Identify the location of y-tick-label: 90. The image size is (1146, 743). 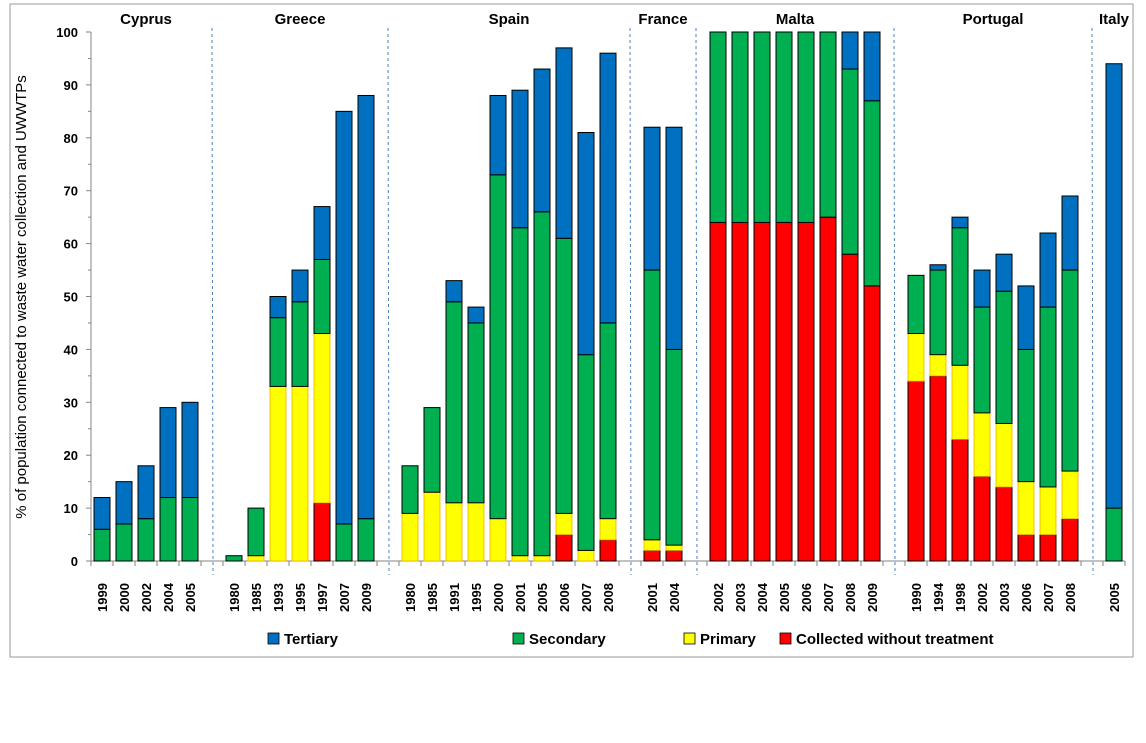
(71, 85).